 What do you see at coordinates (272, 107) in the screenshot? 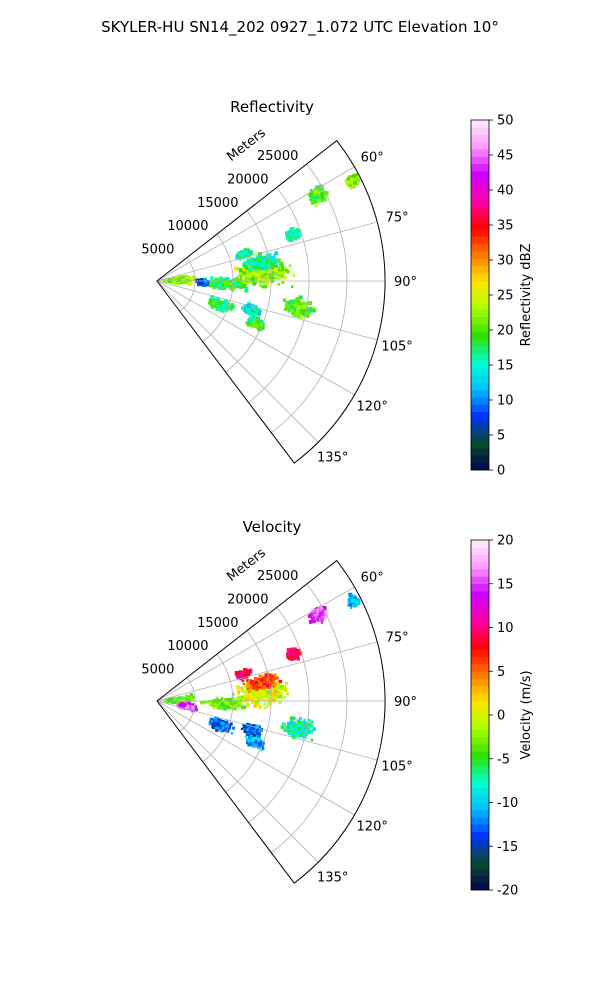
I see `panel-title: Reflectivity` at bounding box center [272, 107].